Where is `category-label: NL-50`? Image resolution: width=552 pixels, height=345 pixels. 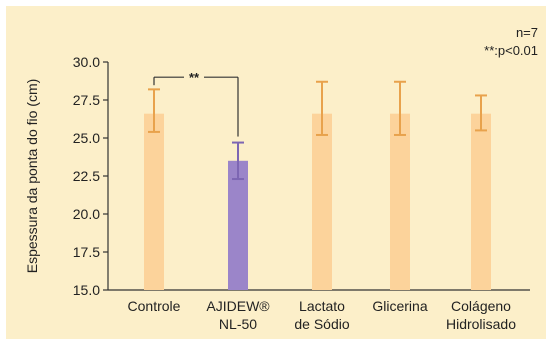 category-label: NL-50 is located at coordinates (238, 324).